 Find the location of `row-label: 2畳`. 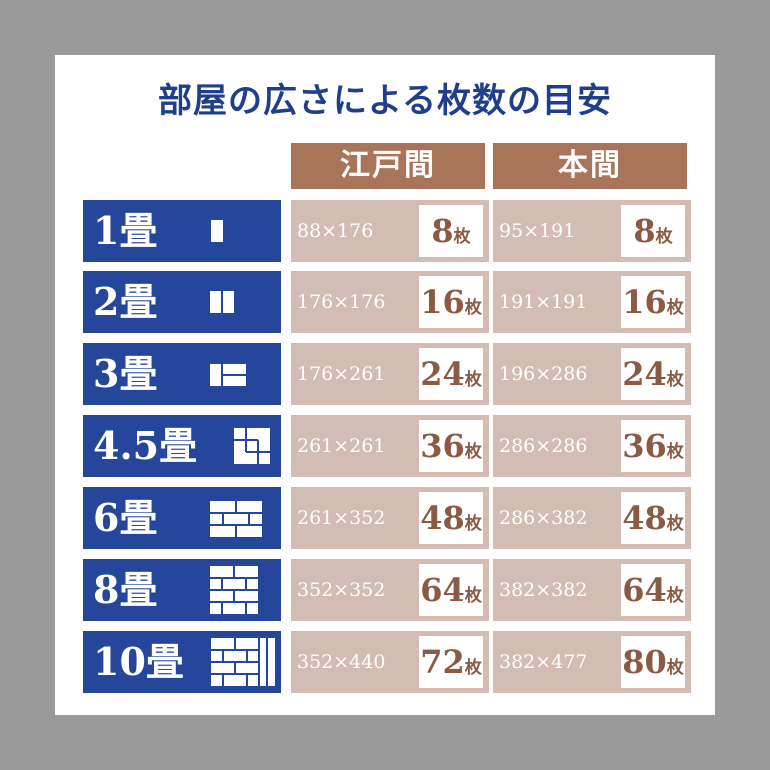

row-label: 2畳 is located at coordinates (182, 302).